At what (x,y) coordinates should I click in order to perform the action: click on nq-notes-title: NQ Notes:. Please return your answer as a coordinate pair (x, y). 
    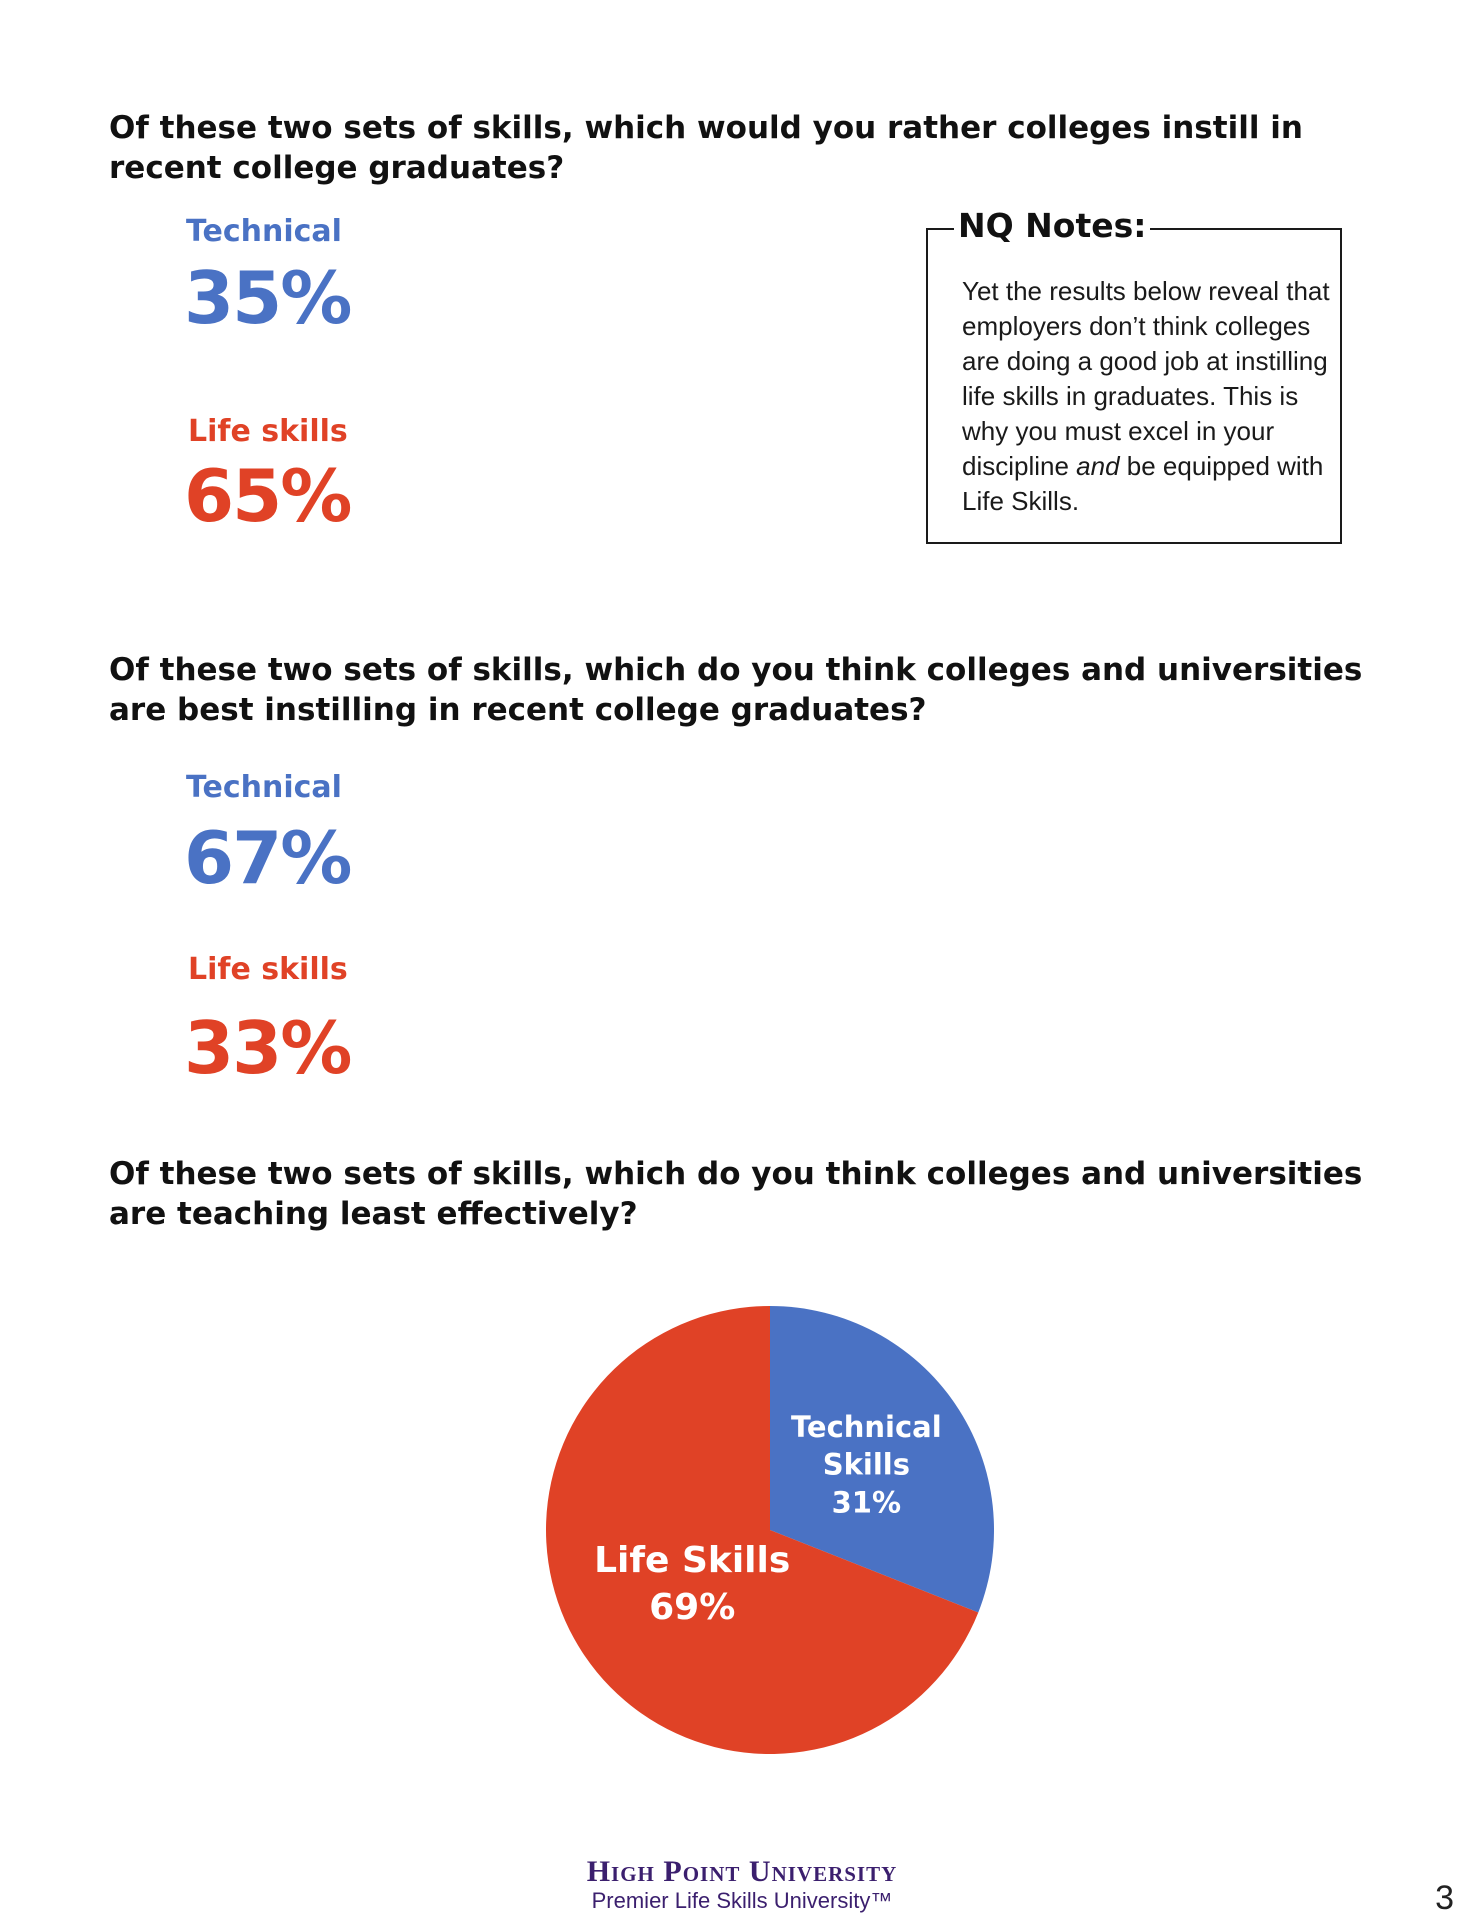
    Looking at the image, I should click on (1052, 226).